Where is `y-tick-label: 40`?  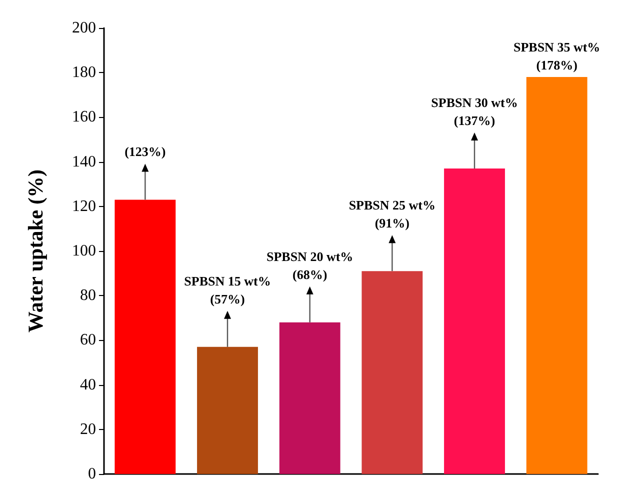
y-tick-label: 40 is located at coordinates (88, 385).